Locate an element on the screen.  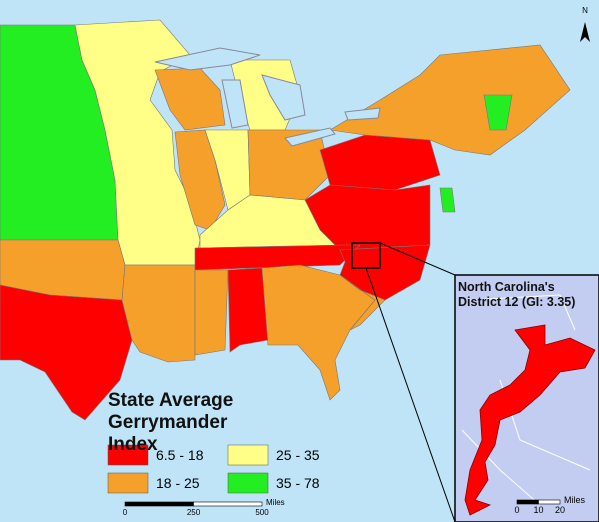
lakes is located at coordinates (267, 97).